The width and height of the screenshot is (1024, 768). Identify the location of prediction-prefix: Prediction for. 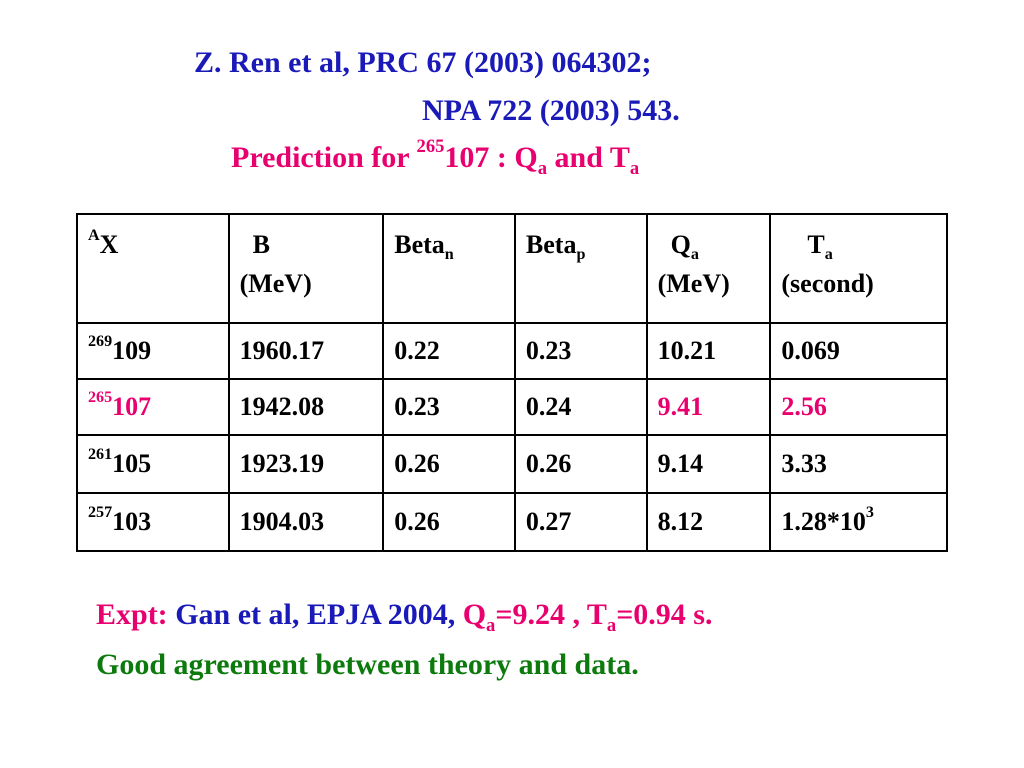
(324, 157).